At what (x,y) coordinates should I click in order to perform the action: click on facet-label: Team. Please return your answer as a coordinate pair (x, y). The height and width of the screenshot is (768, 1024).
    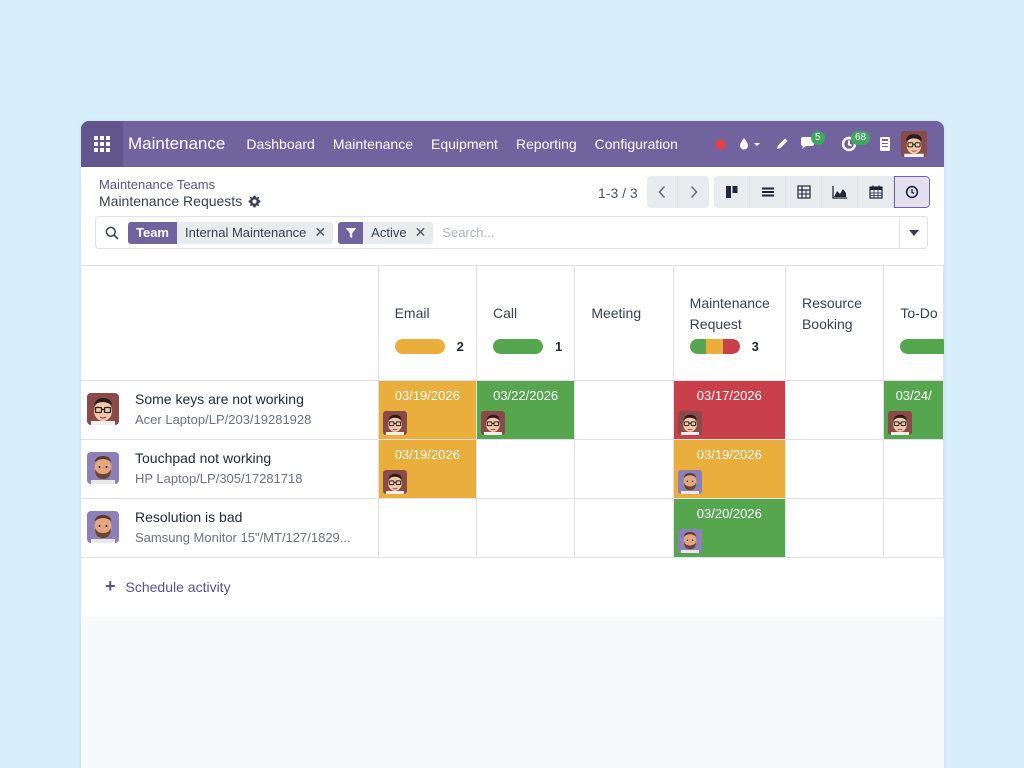
    Looking at the image, I should click on (152, 232).